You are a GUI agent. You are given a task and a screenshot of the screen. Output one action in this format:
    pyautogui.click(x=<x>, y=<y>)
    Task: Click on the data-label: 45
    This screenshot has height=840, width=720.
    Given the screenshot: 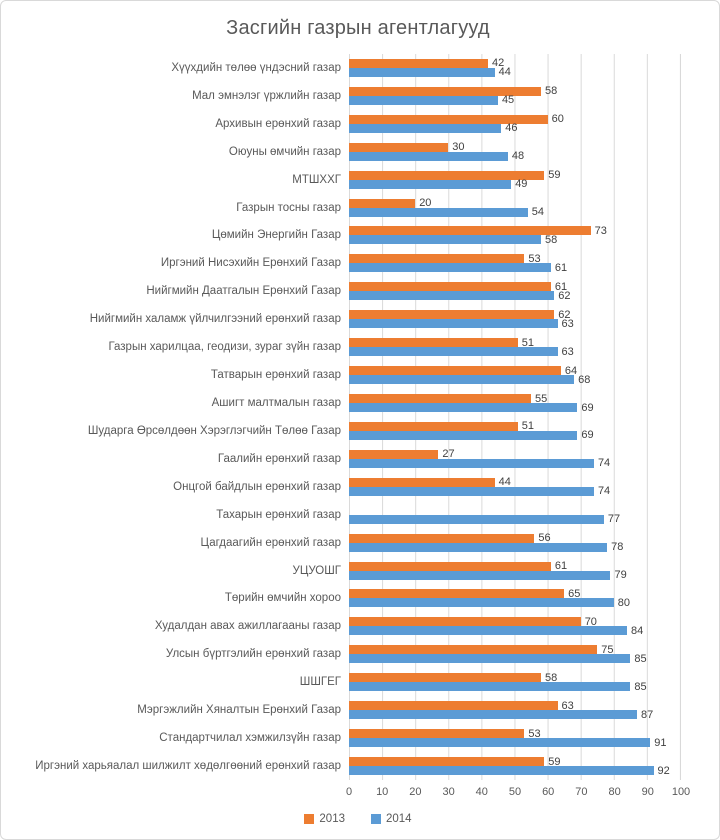 What is the action you would take?
    pyautogui.click(x=508, y=100)
    